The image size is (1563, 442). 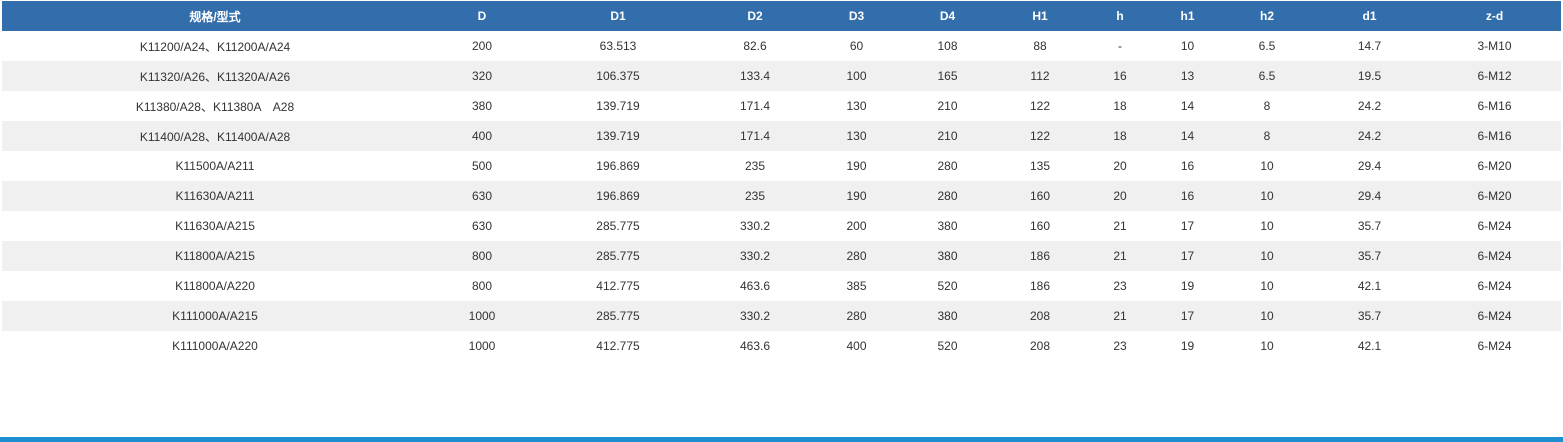 What do you see at coordinates (755, 286) in the screenshot?
I see `table-cell: 463.6` at bounding box center [755, 286].